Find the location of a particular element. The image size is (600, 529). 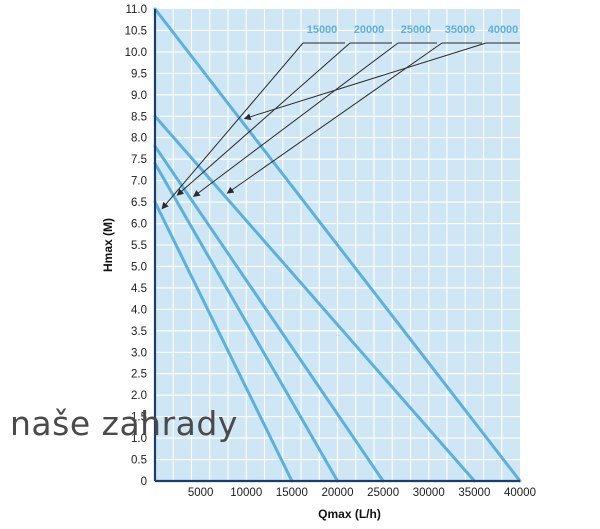

y-axis-title: Hmax (M) is located at coordinates (108, 245).